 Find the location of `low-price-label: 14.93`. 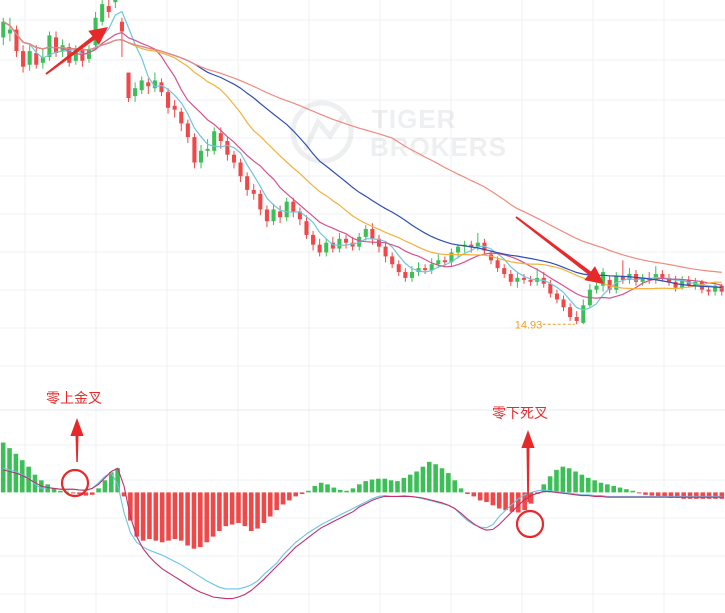

low-price-label: 14.93 is located at coordinates (529, 325).